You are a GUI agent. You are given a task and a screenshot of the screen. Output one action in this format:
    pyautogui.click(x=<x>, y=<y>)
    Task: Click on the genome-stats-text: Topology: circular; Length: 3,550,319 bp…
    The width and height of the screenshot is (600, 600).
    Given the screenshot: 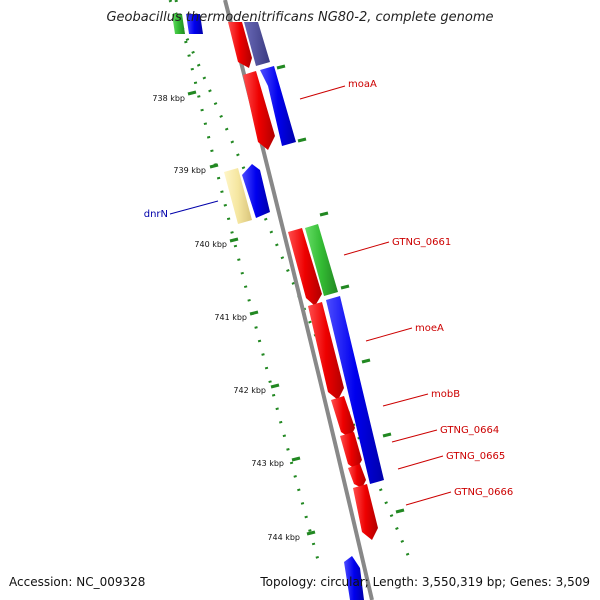 What is the action you would take?
    pyautogui.click(x=425, y=582)
    